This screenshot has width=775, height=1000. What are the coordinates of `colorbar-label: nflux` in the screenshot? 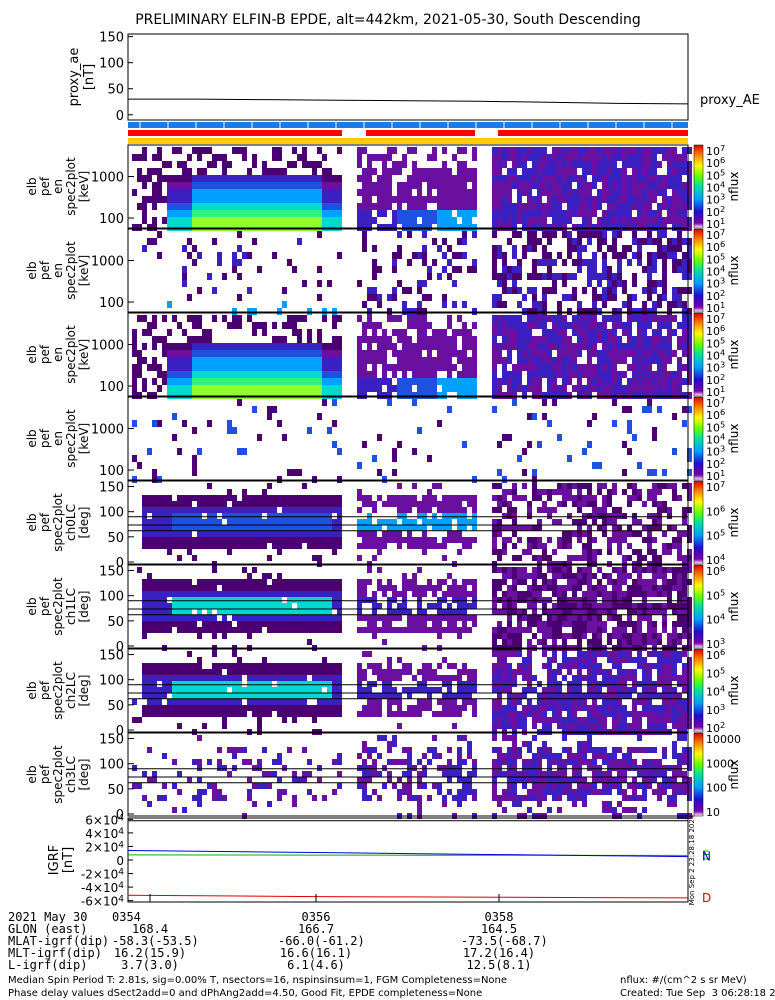 It's located at (734, 355).